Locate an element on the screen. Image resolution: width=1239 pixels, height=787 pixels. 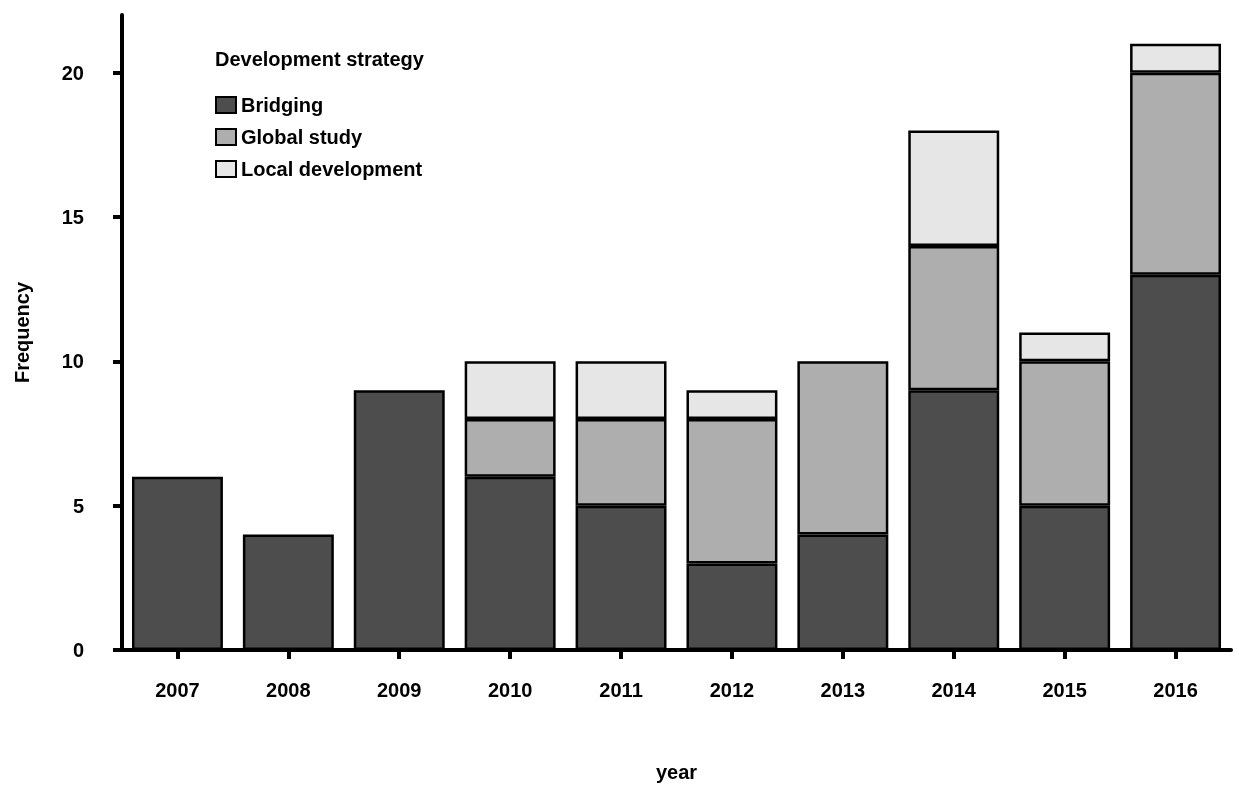
x-tick-label: 2016 is located at coordinates (1175, 690).